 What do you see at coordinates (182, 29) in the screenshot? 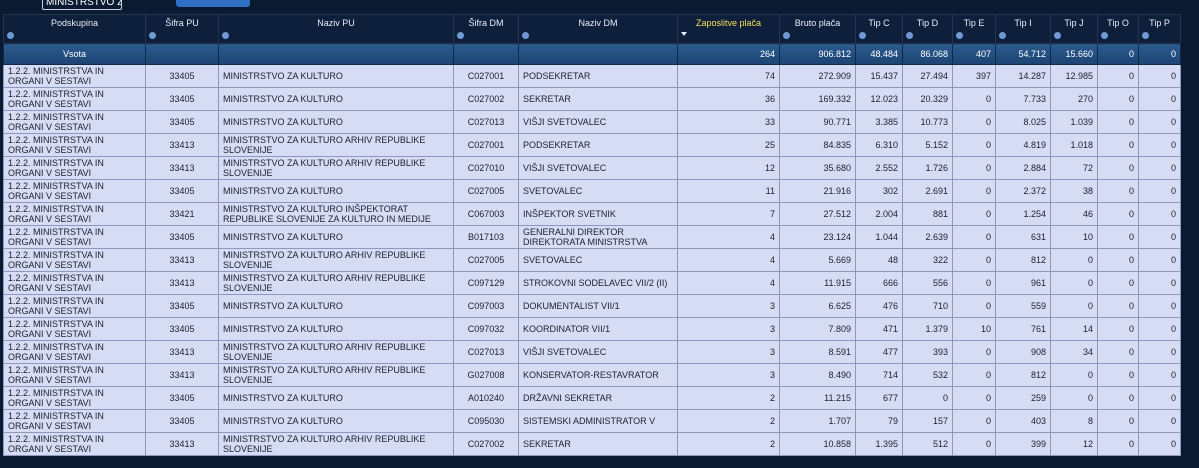
I see `column-header: Šifra PU` at bounding box center [182, 29].